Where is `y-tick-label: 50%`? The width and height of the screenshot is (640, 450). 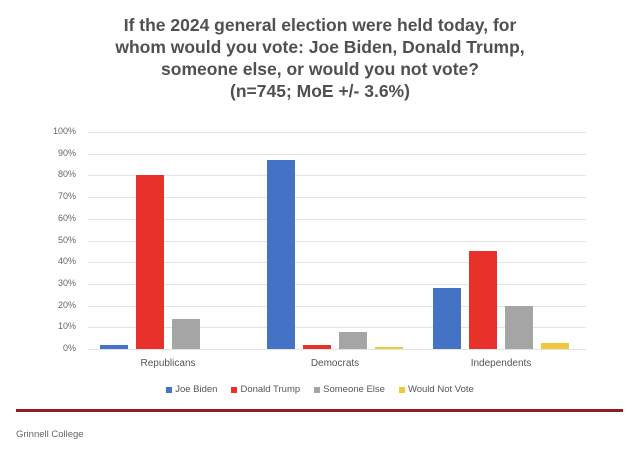 y-tick-label: 50% is located at coordinates (66, 239).